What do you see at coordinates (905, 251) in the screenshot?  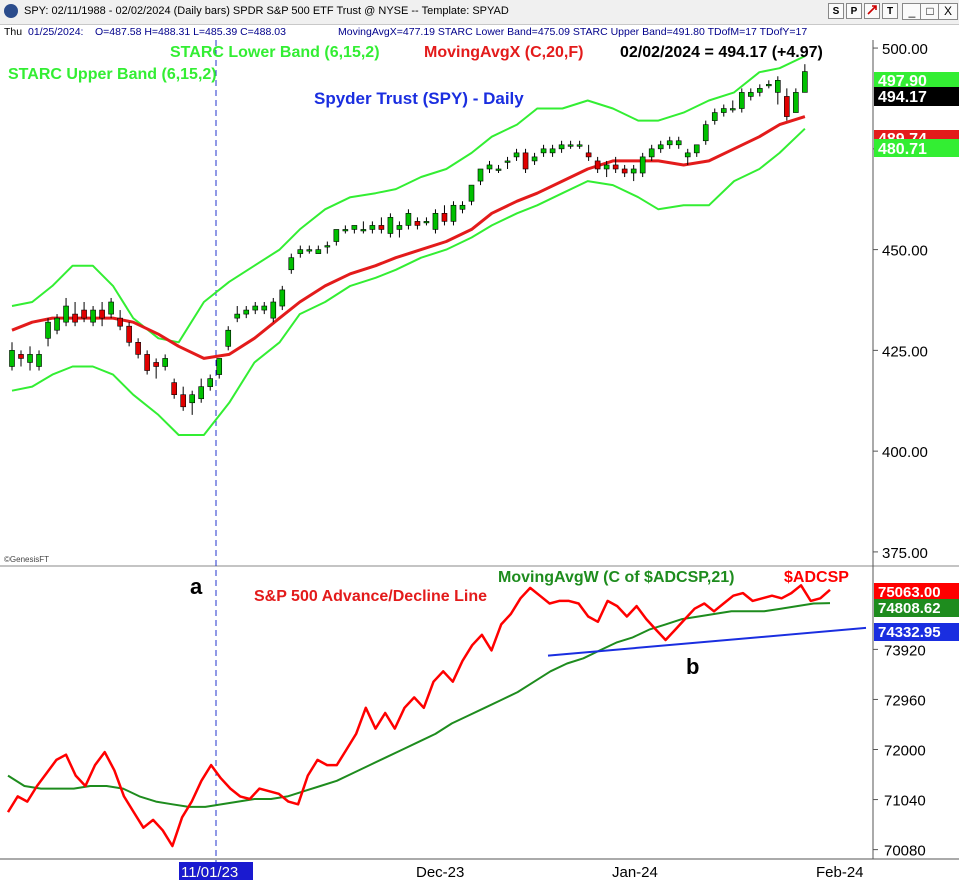 I see `price-tick-label: 450.00` at bounding box center [905, 251].